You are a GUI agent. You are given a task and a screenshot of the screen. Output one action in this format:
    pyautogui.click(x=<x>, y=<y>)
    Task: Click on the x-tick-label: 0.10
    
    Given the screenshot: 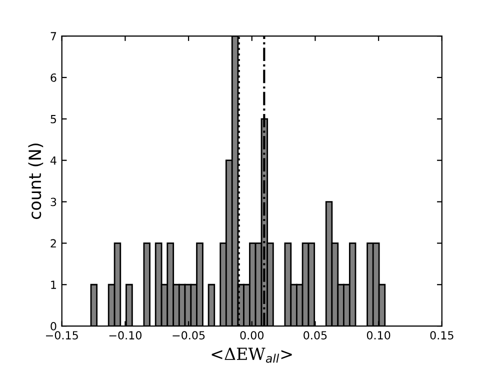 What is the action you would take?
    pyautogui.click(x=378, y=335)
    